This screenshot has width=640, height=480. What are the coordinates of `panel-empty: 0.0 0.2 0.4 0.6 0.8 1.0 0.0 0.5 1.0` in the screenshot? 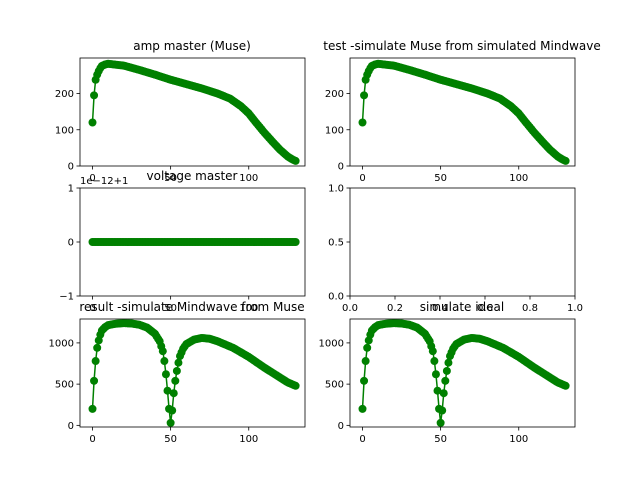 It's located at (455, 249).